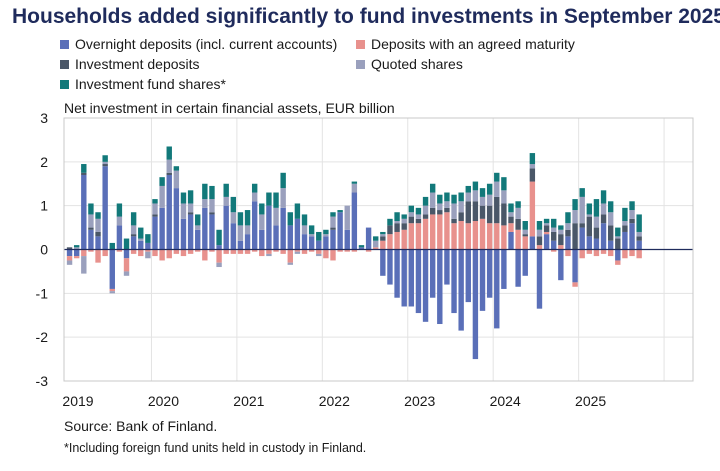 Image resolution: width=720 pixels, height=471 pixels. I want to click on legend-item-quoted-shares: Quoted shares, so click(409, 64).